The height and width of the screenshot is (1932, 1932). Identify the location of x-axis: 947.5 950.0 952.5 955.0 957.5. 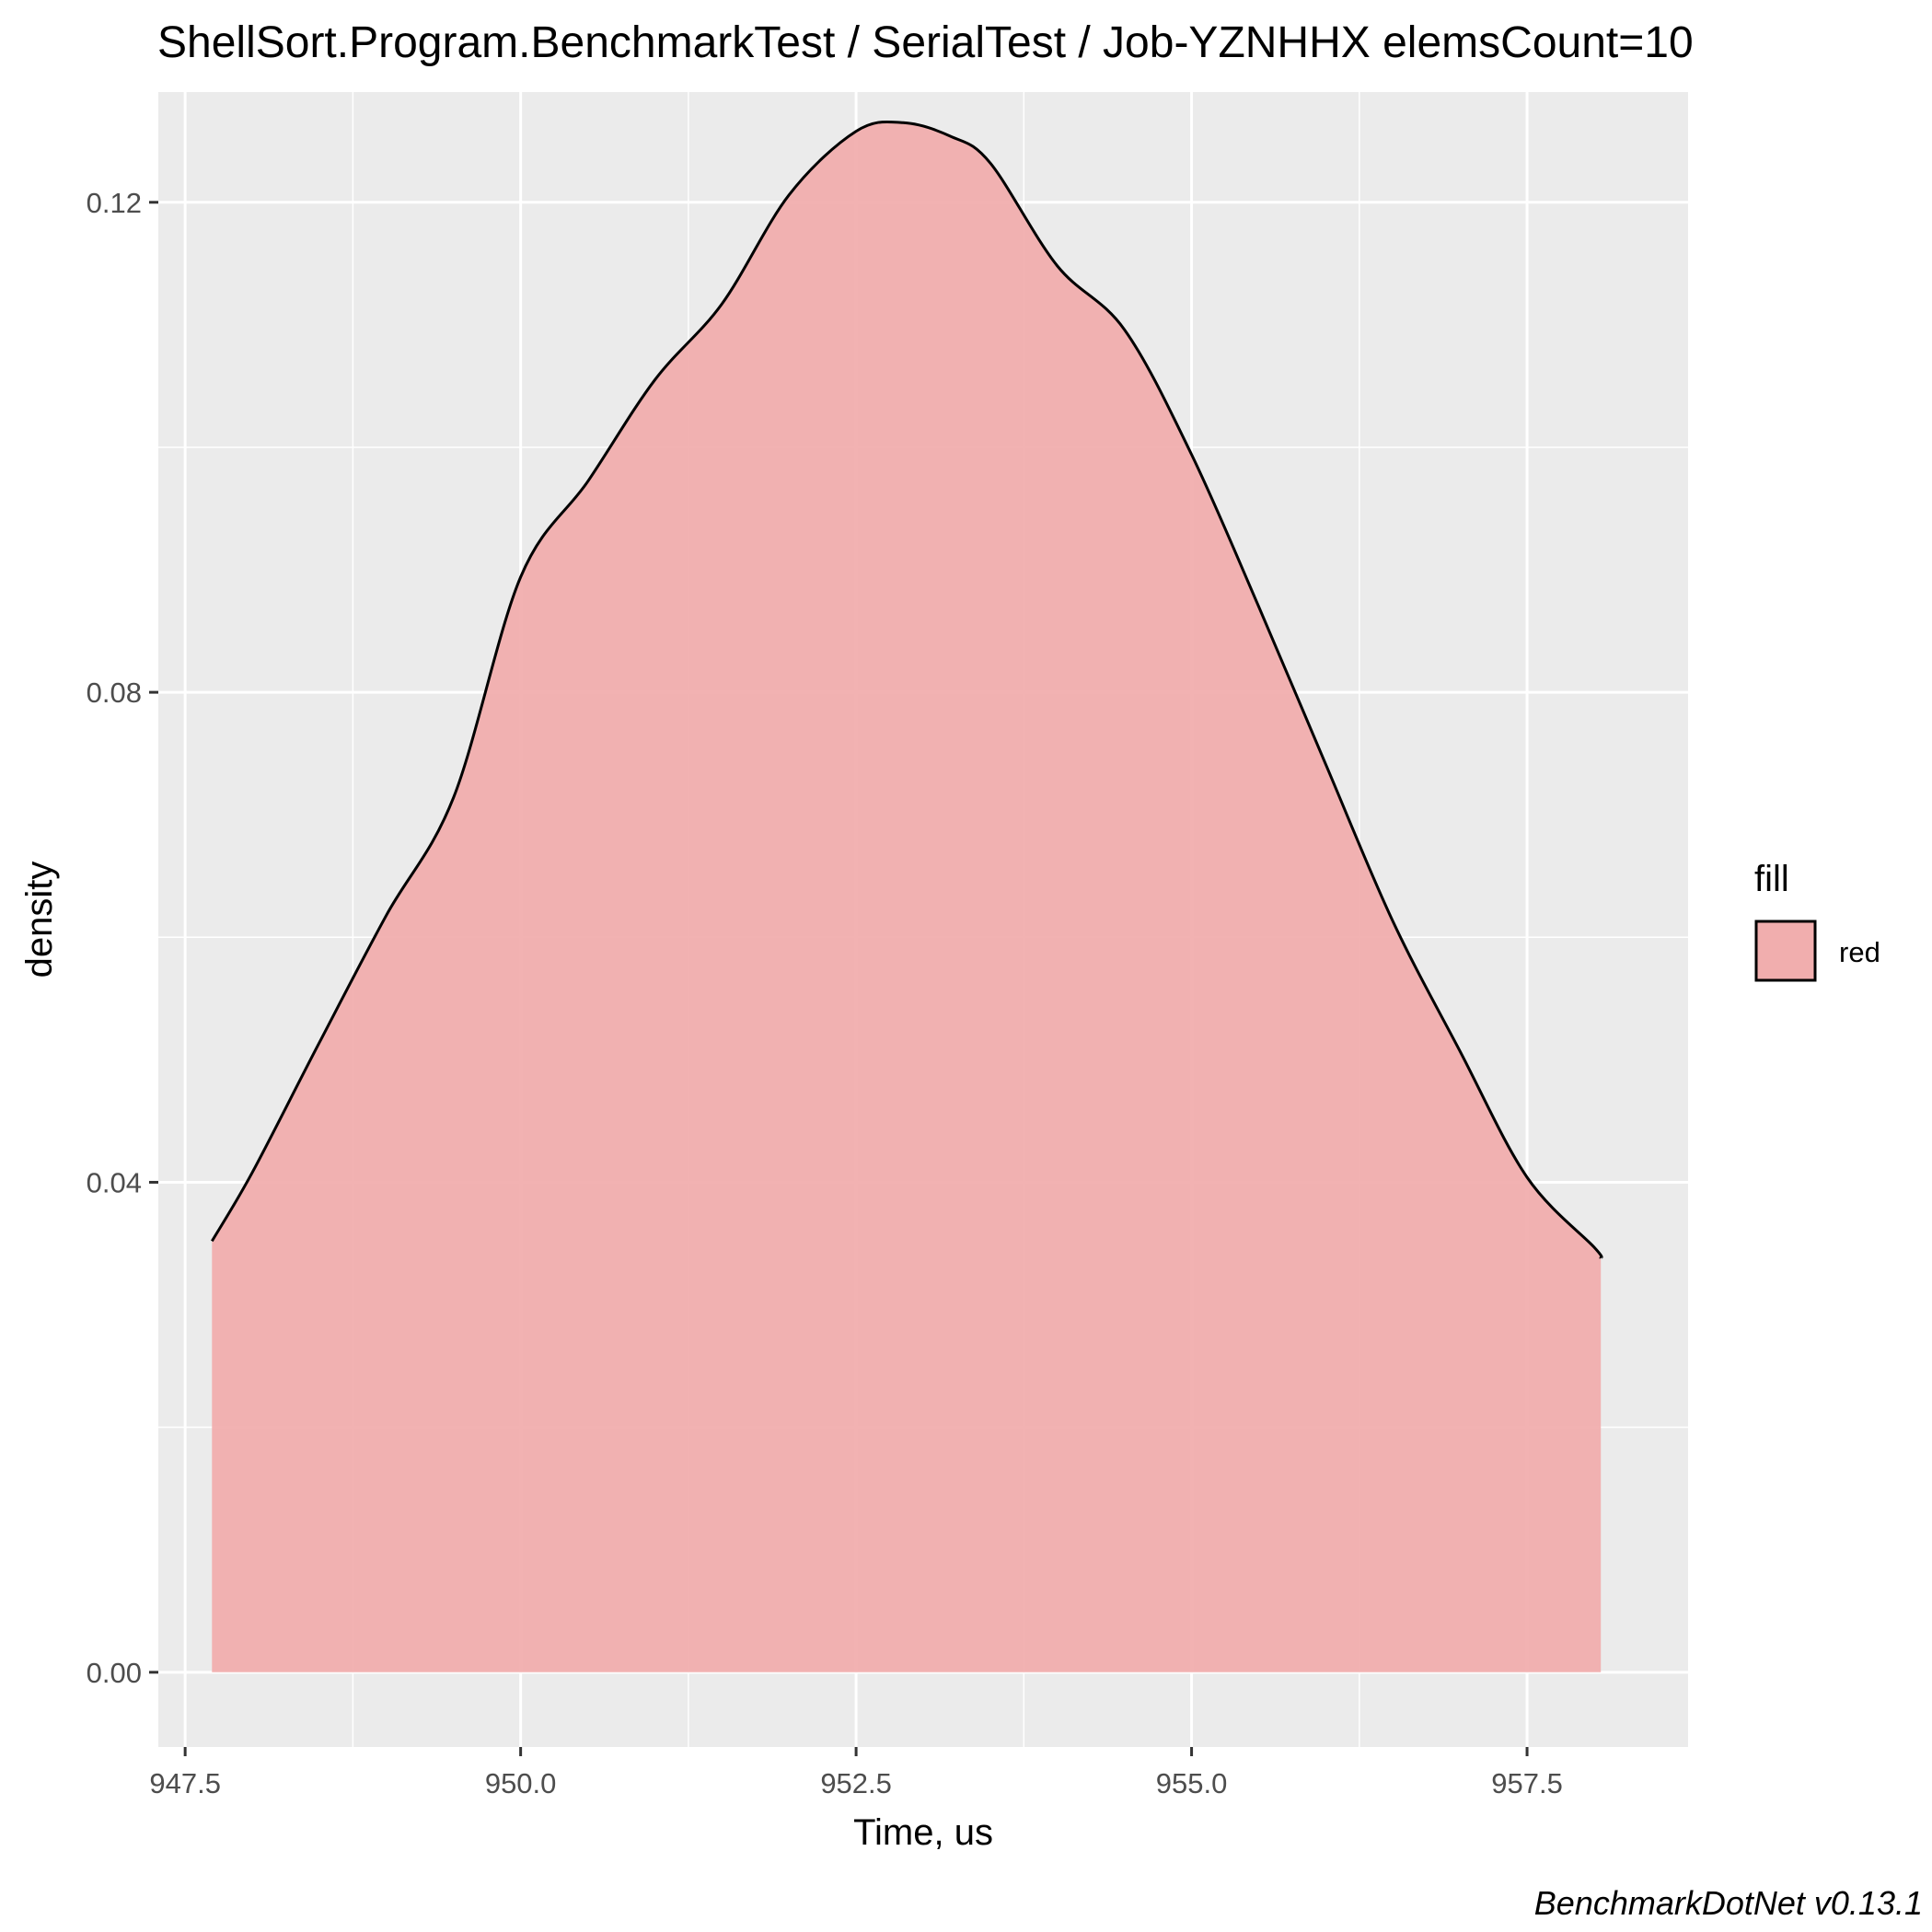
(856, 1773).